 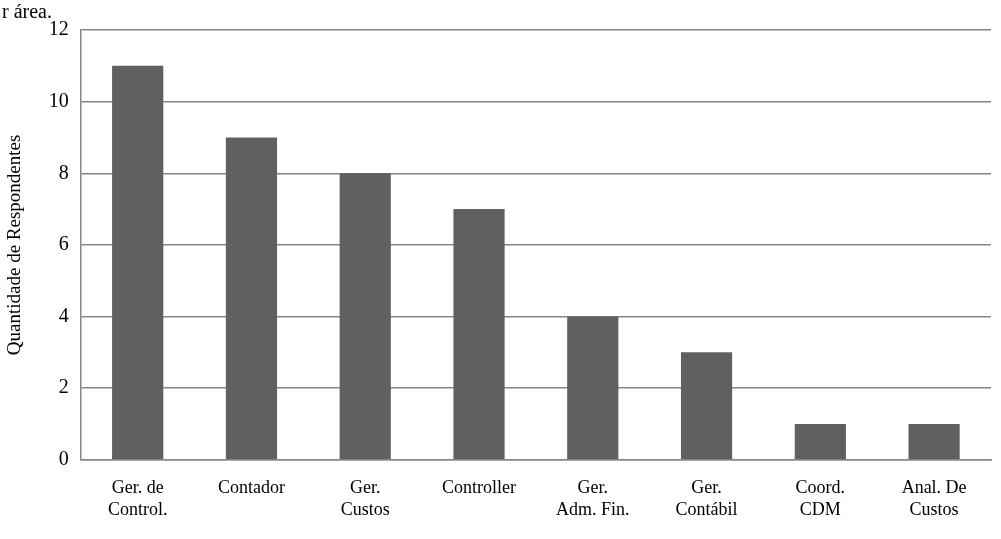 I want to click on x-tick-label: Coord. CDM, so click(x=820, y=498).